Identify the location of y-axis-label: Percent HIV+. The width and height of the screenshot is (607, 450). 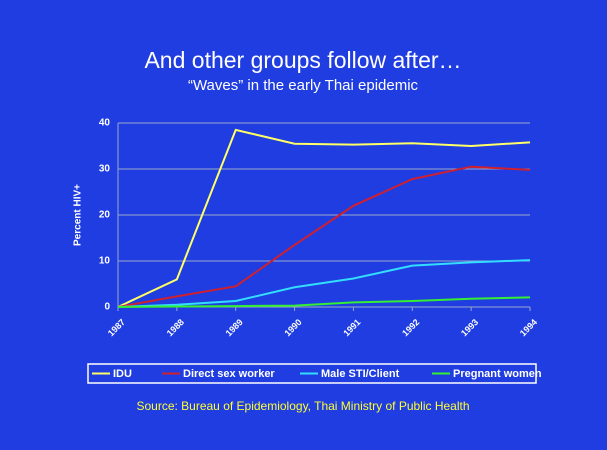
(78, 215).